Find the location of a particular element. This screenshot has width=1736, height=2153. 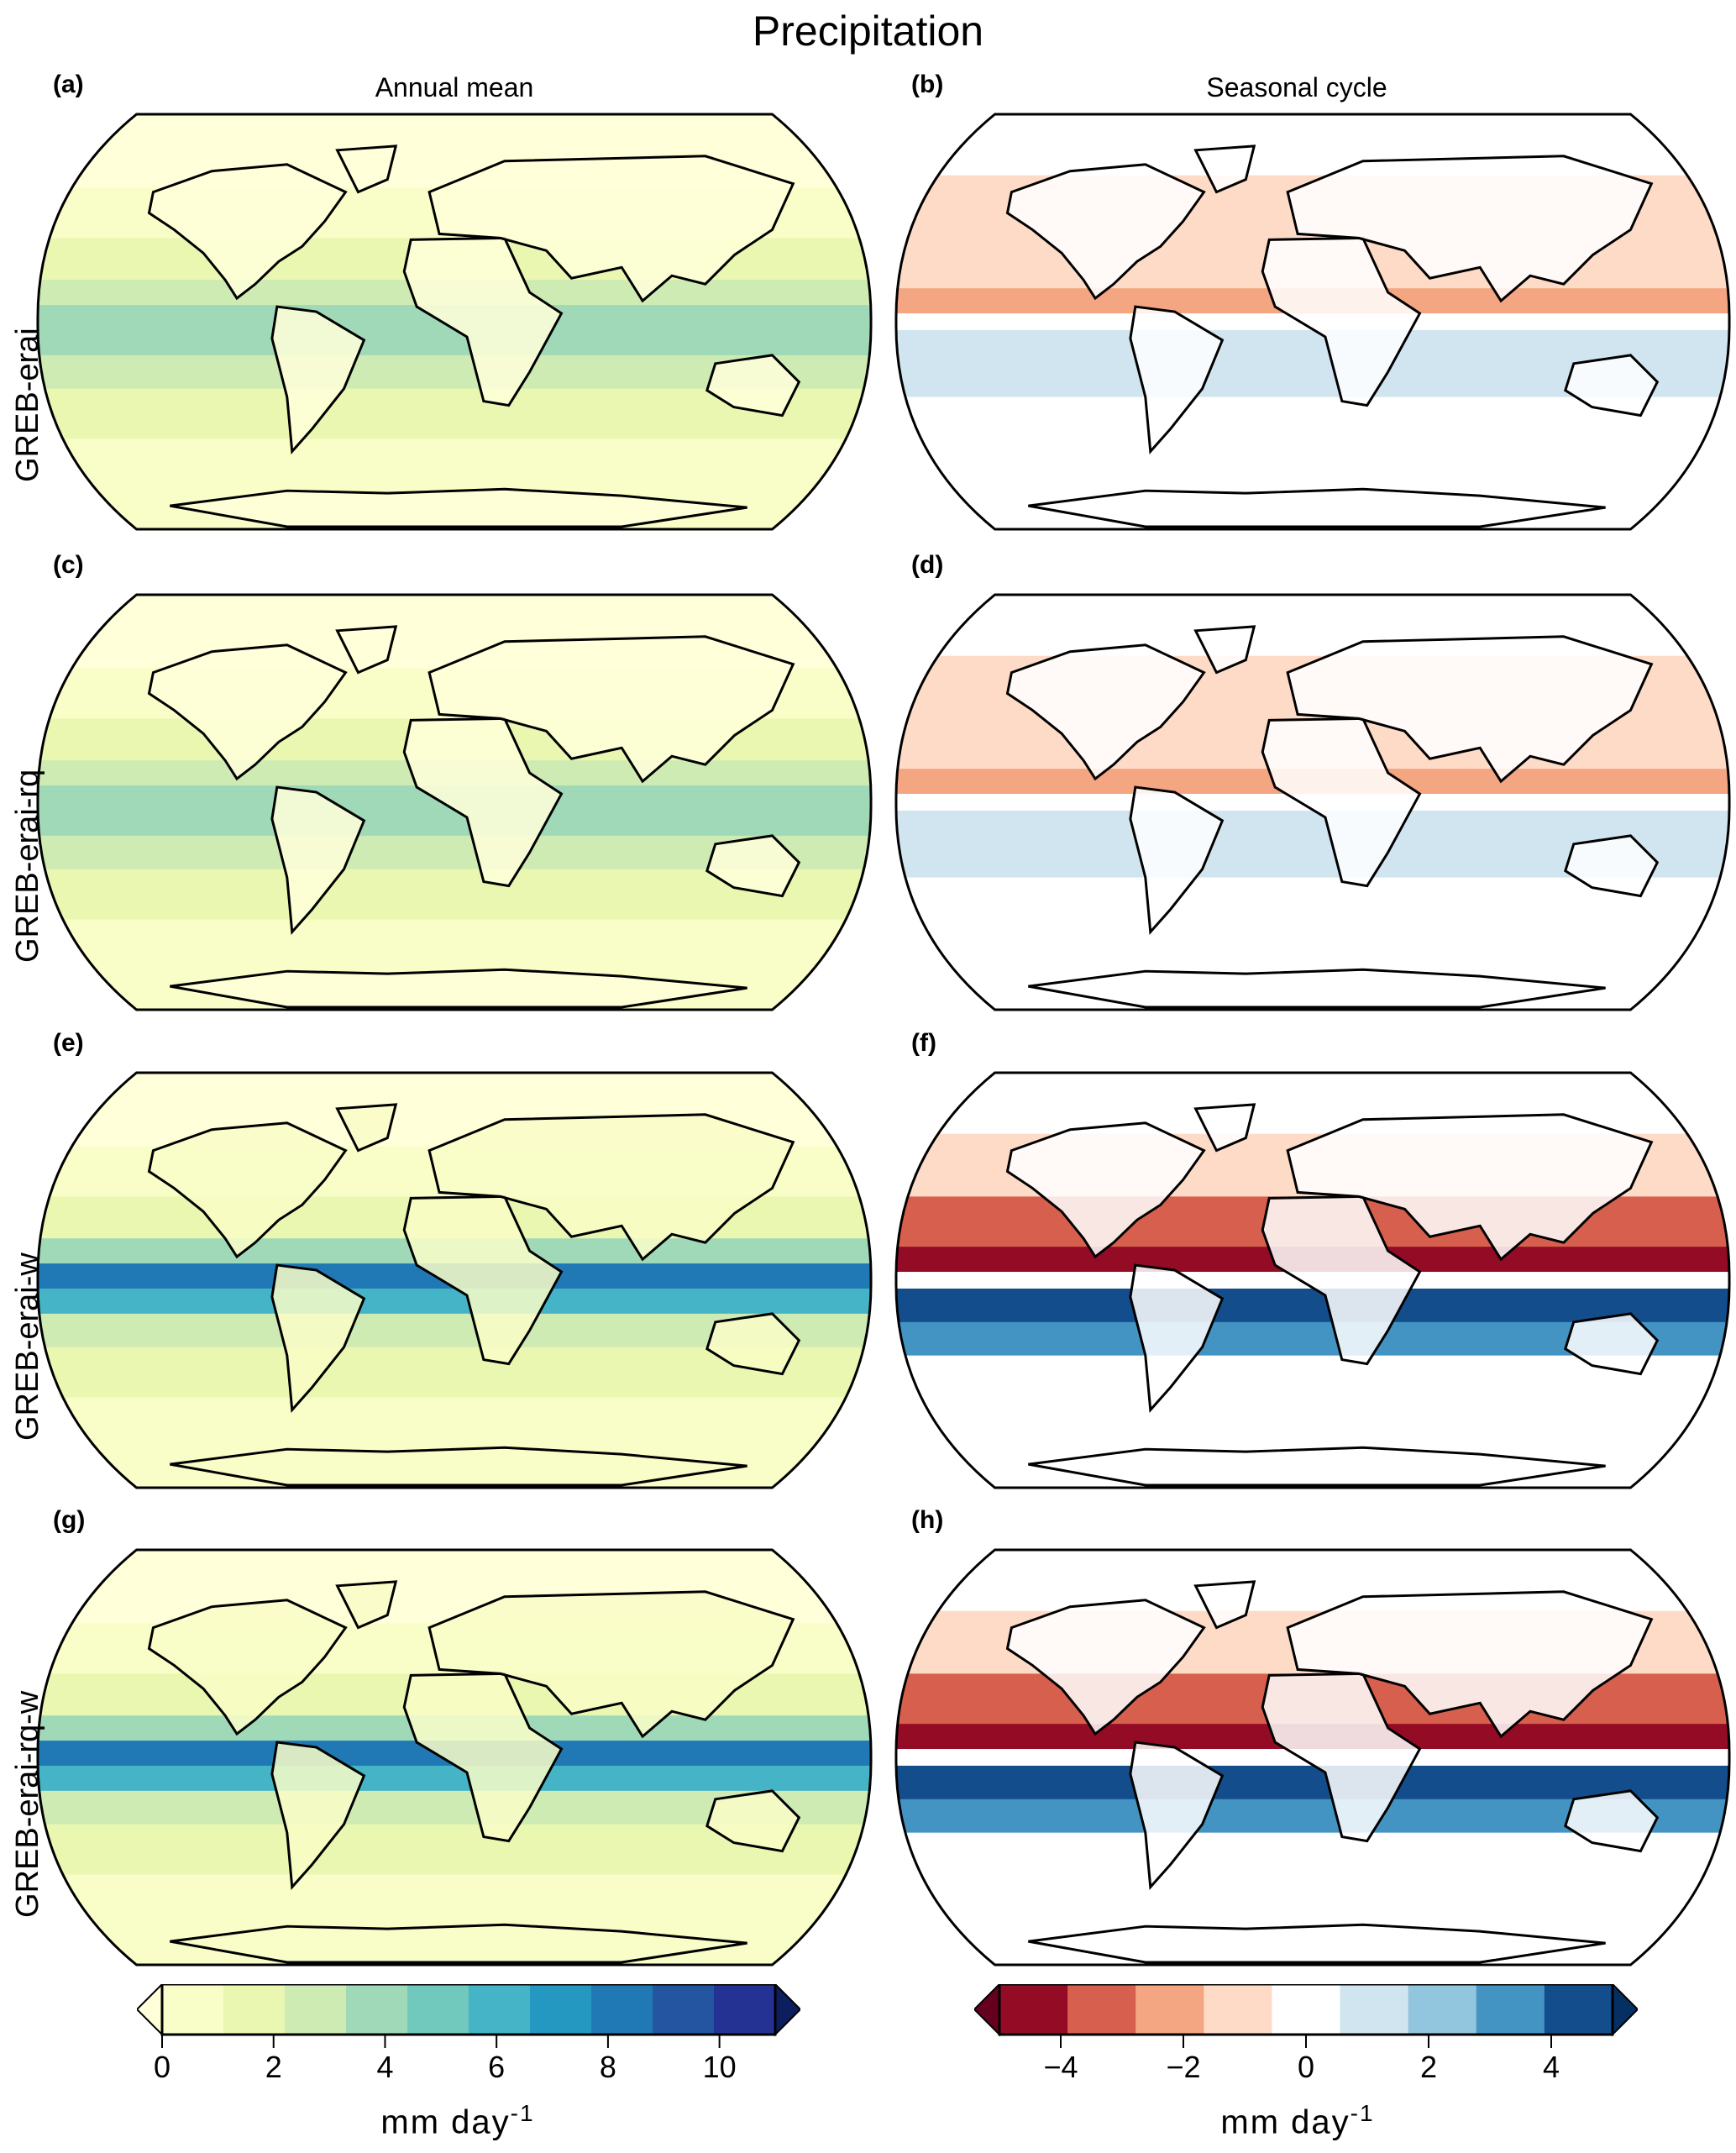

colorbar-tick-label: −2 is located at coordinates (1183, 2067).